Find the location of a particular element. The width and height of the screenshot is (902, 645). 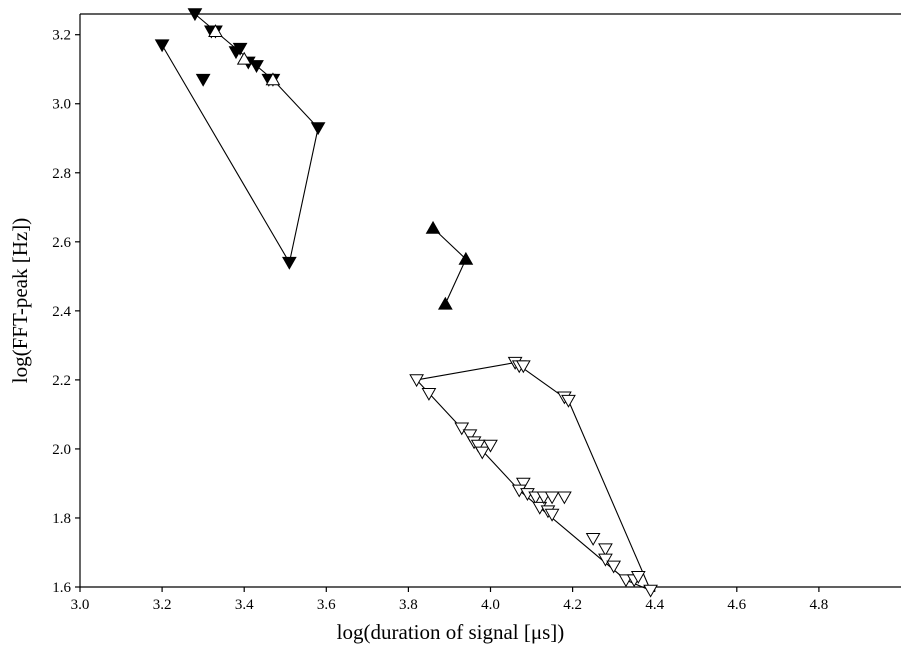

y-tick-label: 1.8 is located at coordinates (61, 519).